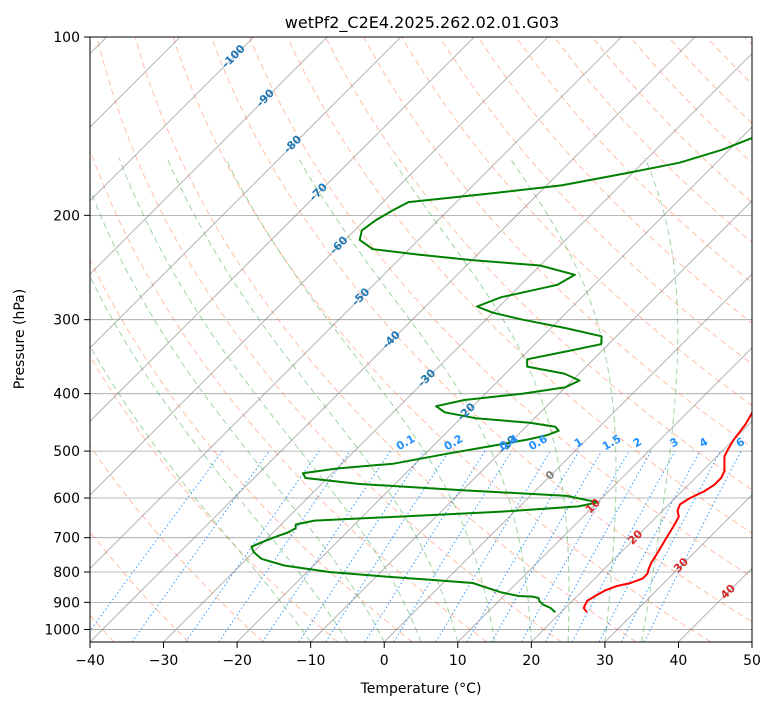  I want to click on x-axis-title: Temperature (°C), so click(421, 689).